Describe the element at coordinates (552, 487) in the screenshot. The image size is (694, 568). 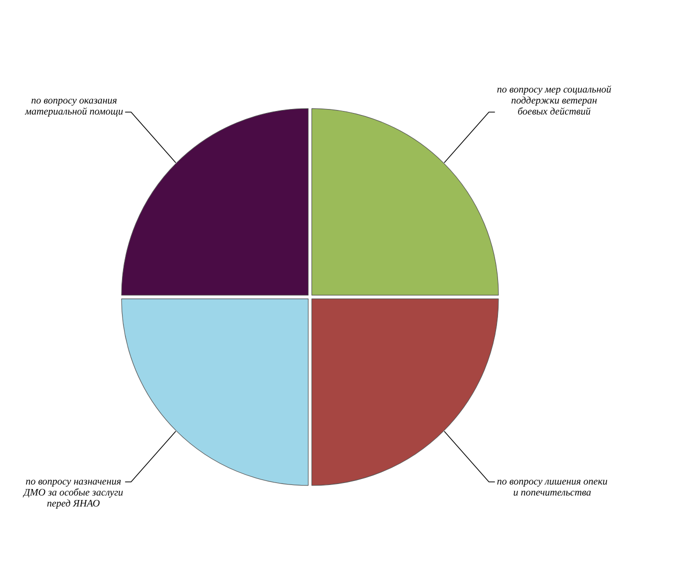
I see `slice-label: по вопросу лишения опеки и попечительства` at that location.